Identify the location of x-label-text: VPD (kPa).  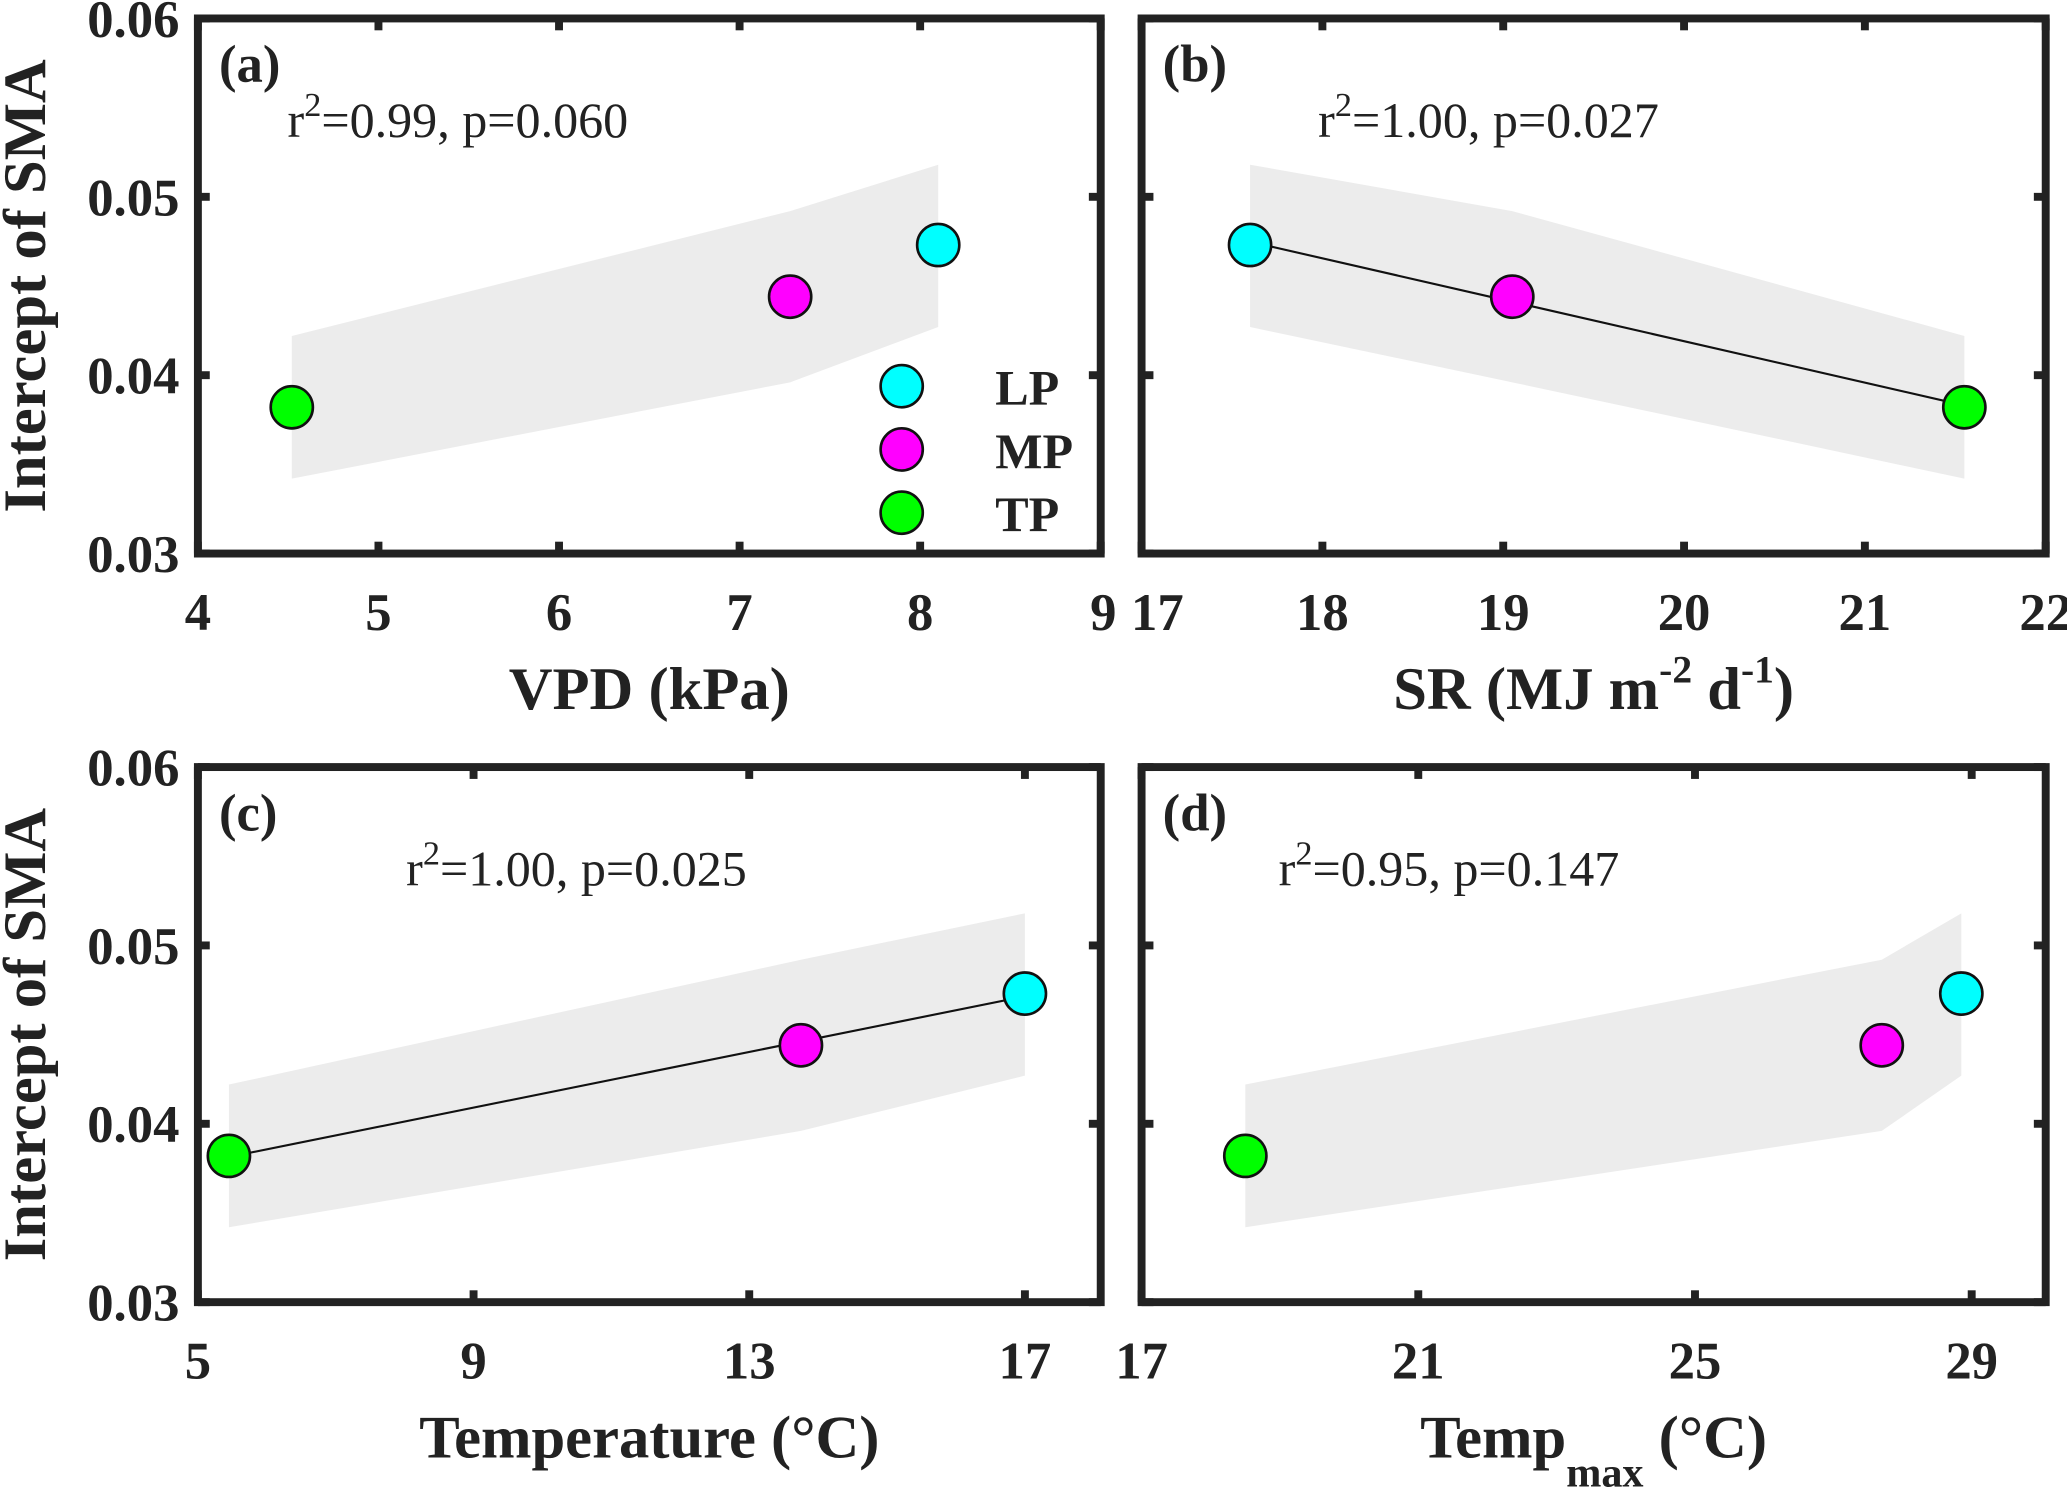
(649, 689).